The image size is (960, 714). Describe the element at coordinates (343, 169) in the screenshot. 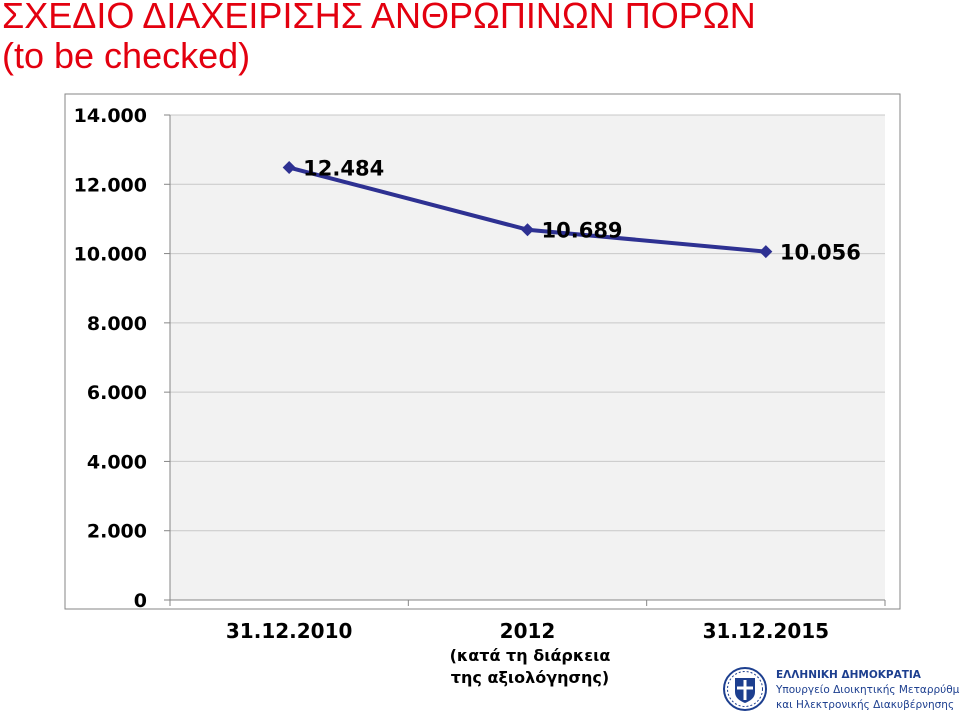

I see `data-label: 12.484` at that location.